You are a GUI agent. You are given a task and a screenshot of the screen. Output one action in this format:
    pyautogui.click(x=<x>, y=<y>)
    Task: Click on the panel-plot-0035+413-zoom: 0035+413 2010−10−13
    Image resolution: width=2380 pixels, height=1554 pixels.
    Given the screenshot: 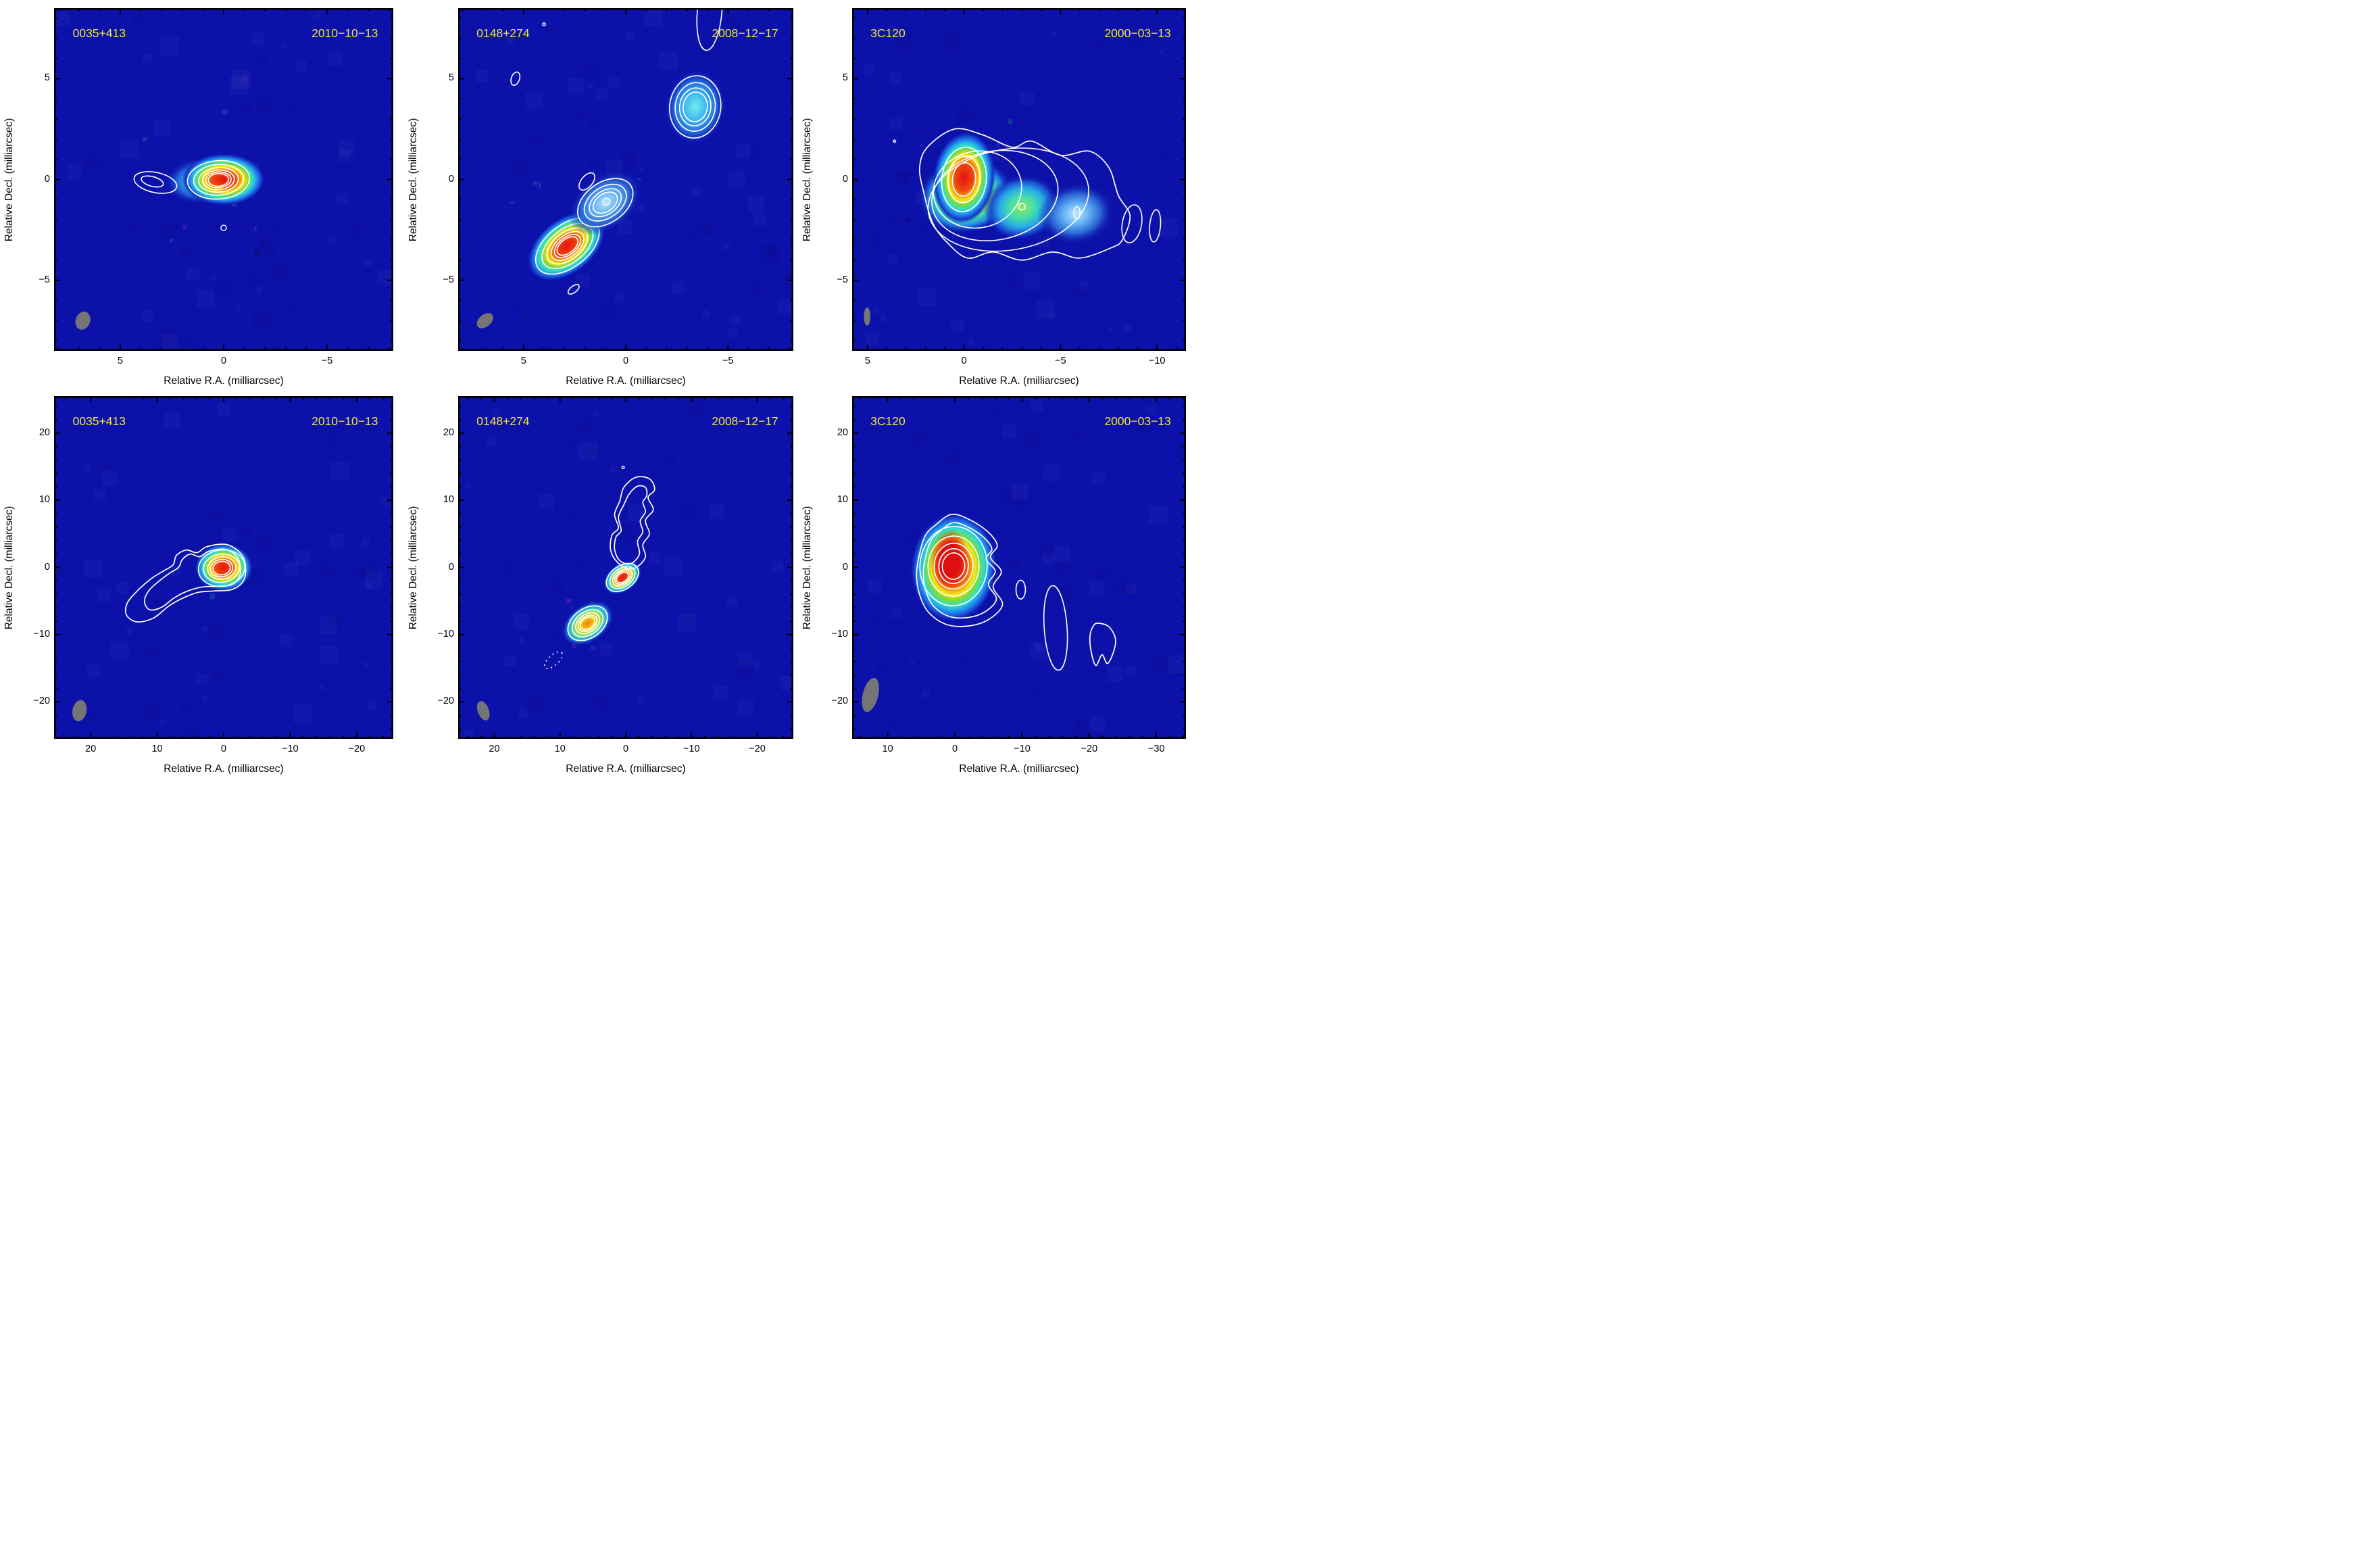 What is the action you would take?
    pyautogui.click(x=223, y=179)
    